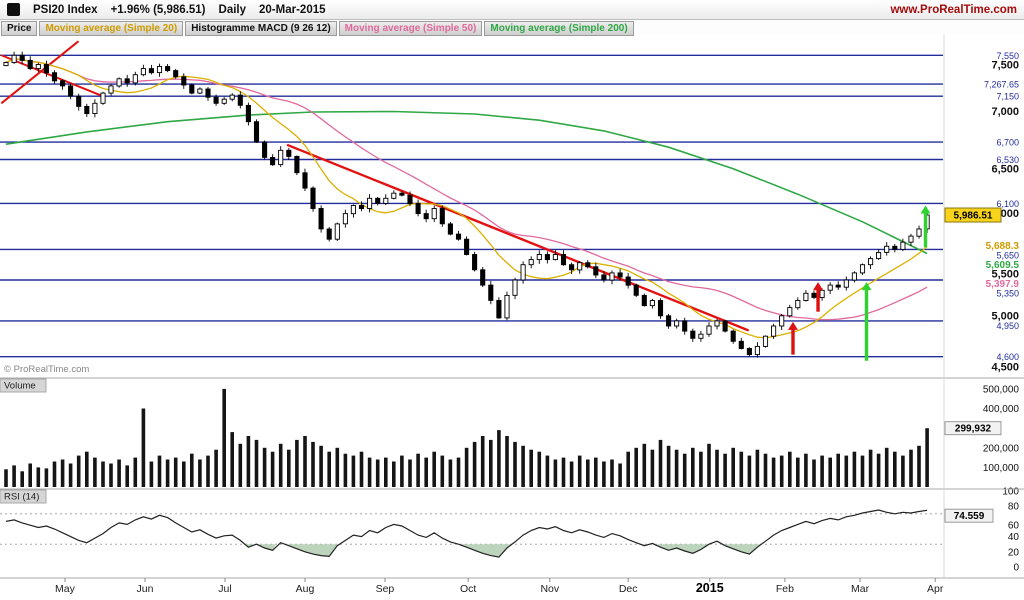 This screenshot has width=1024, height=600. What do you see at coordinates (305, 589) in the screenshot?
I see `svg-text: Aug` at bounding box center [305, 589].